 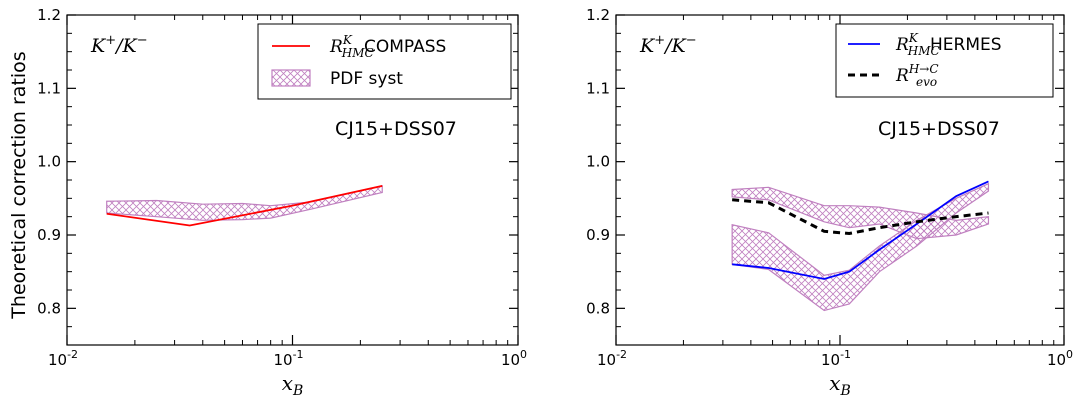 I want to click on y-axis-label: Theoretical correction ratios, so click(x=19, y=185).